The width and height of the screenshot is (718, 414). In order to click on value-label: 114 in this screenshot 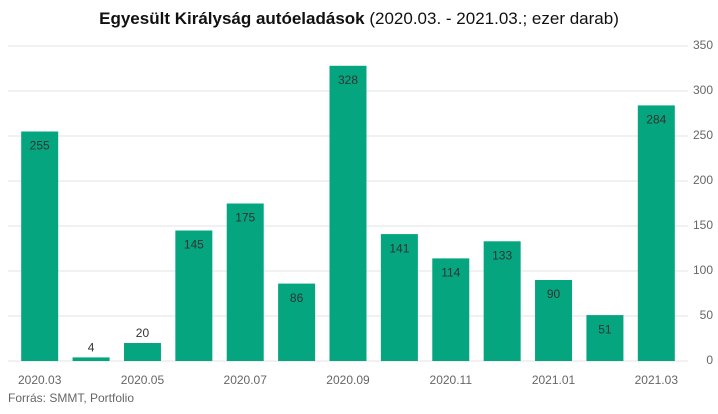, I will do `click(450, 273)`.